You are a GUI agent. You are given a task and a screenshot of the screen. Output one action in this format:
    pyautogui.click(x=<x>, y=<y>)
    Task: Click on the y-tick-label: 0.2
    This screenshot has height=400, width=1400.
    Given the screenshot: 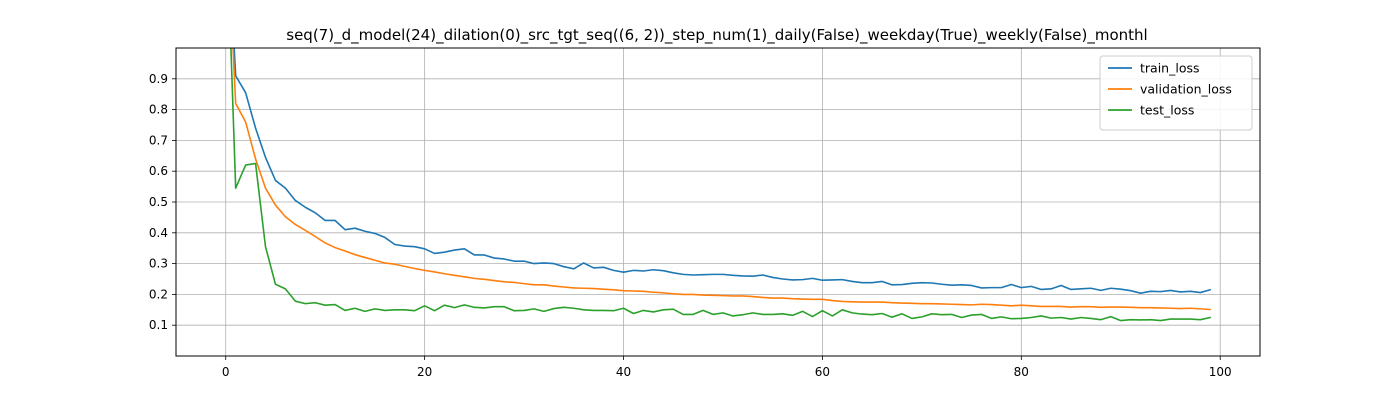 What is the action you would take?
    pyautogui.click(x=158, y=294)
    